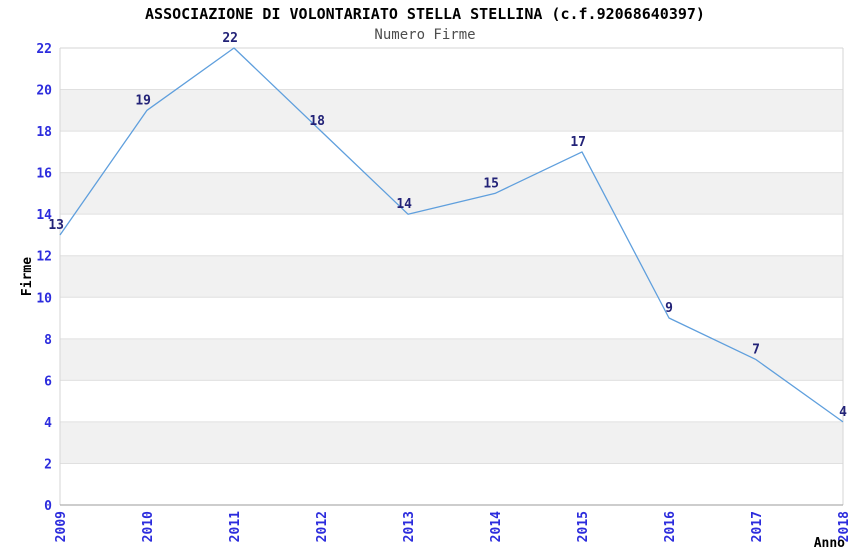 The width and height of the screenshot is (850, 550). I want to click on data-point-label: 9, so click(669, 308).